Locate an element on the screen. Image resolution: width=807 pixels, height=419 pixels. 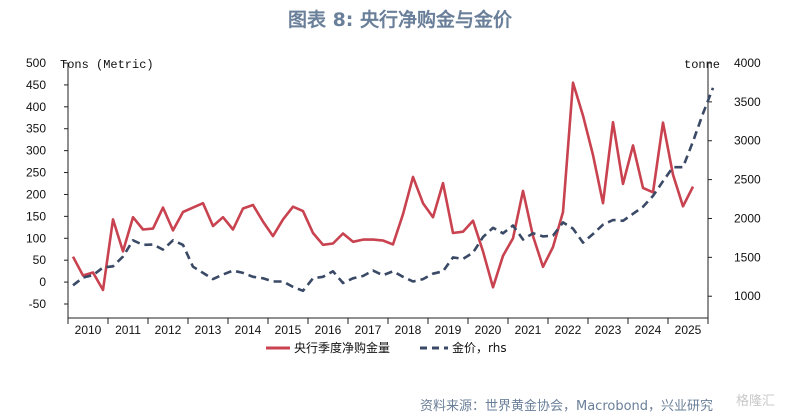
source-note: 资料来源：世界黄金协会，Macrobond，兴业研究 is located at coordinates (566, 406).